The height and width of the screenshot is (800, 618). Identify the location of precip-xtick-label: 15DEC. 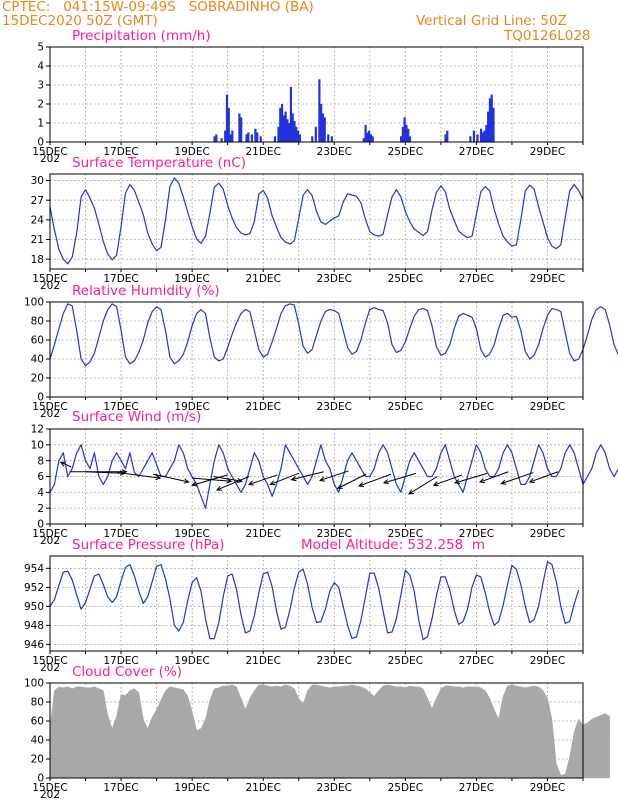
(49, 152).